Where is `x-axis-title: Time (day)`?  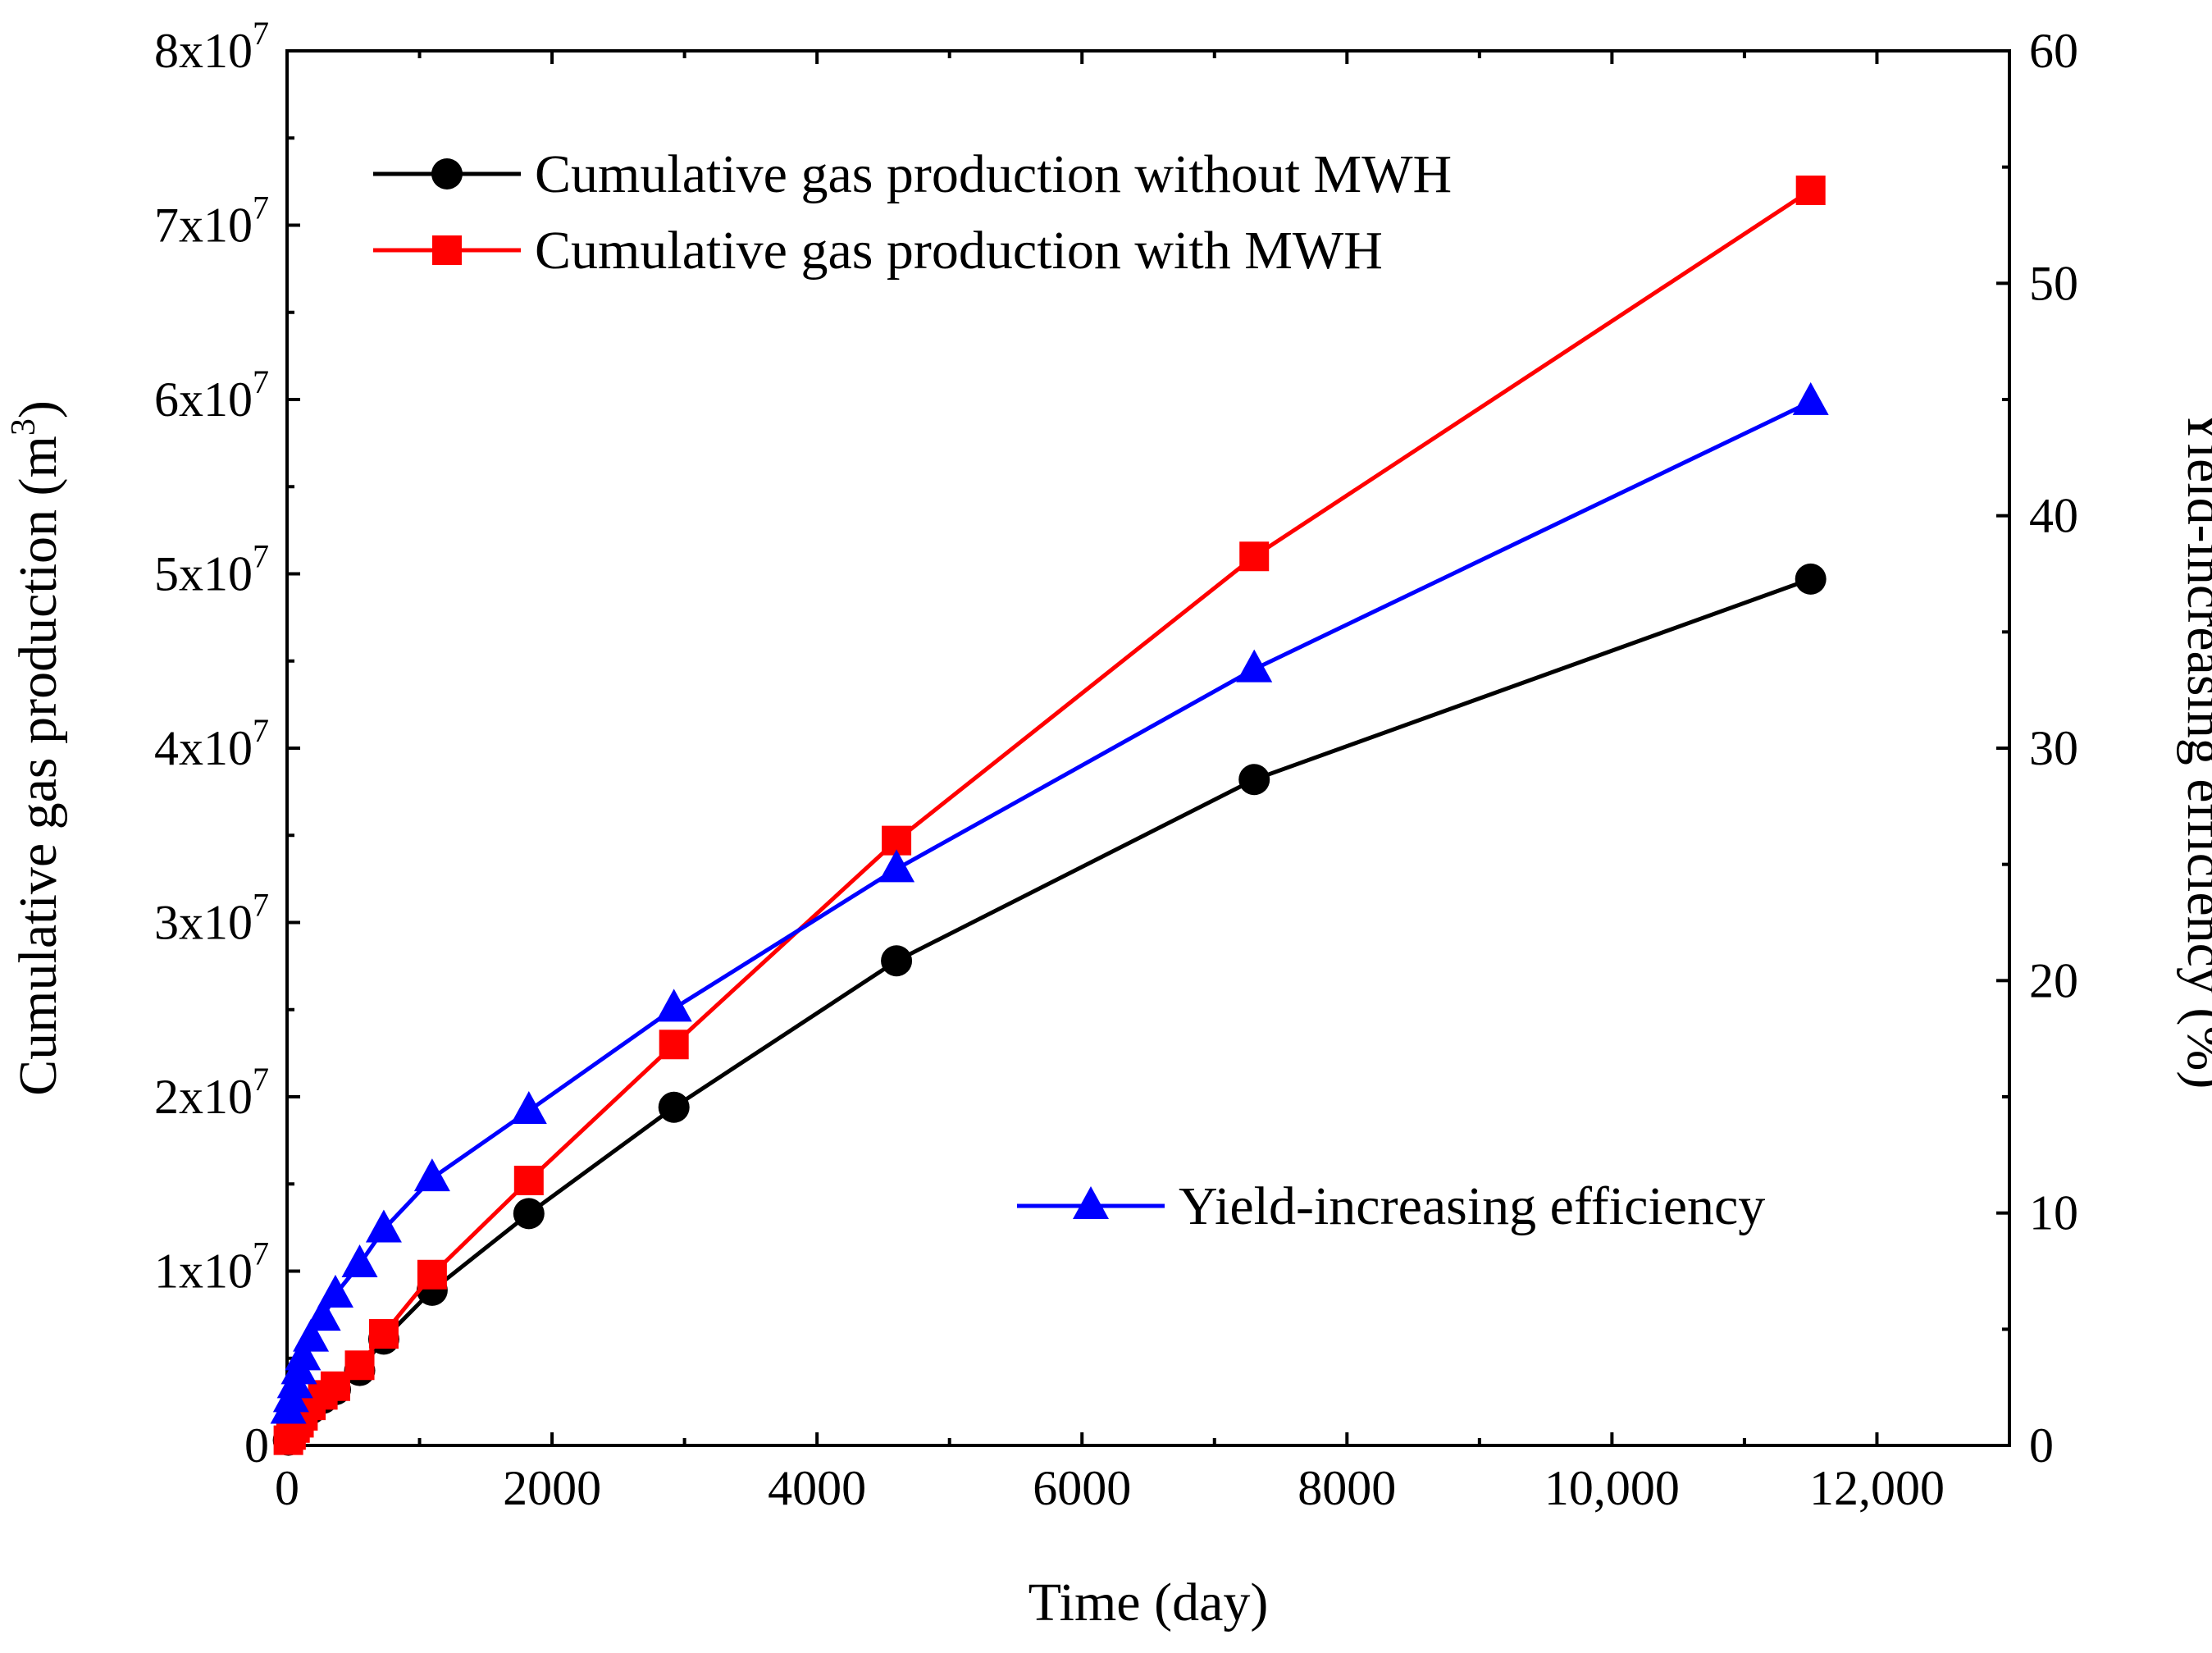 x-axis-title: Time (day) is located at coordinates (1148, 1603).